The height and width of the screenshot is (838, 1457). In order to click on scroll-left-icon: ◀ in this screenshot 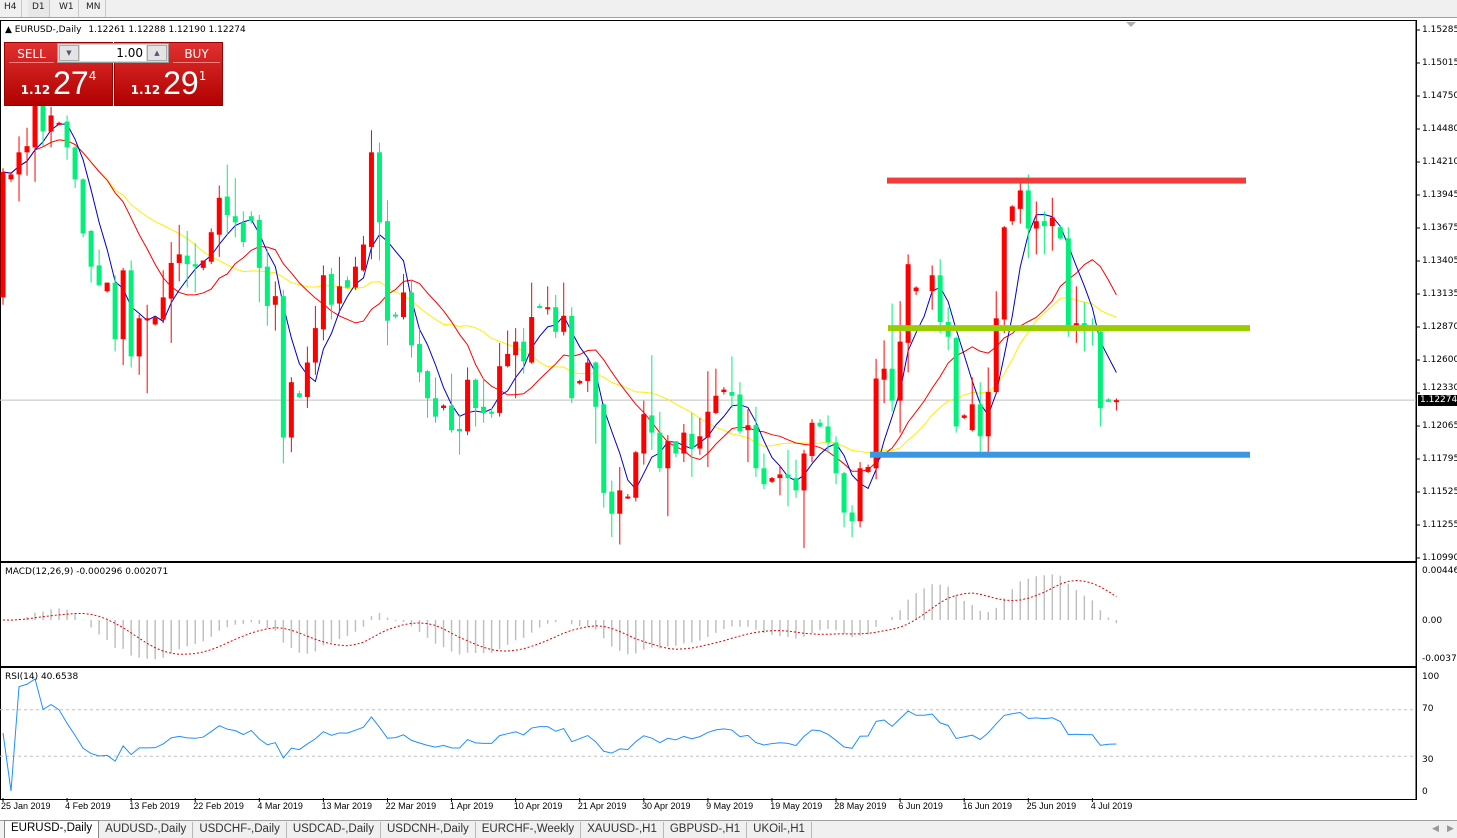, I will do `click(1435, 829)`.